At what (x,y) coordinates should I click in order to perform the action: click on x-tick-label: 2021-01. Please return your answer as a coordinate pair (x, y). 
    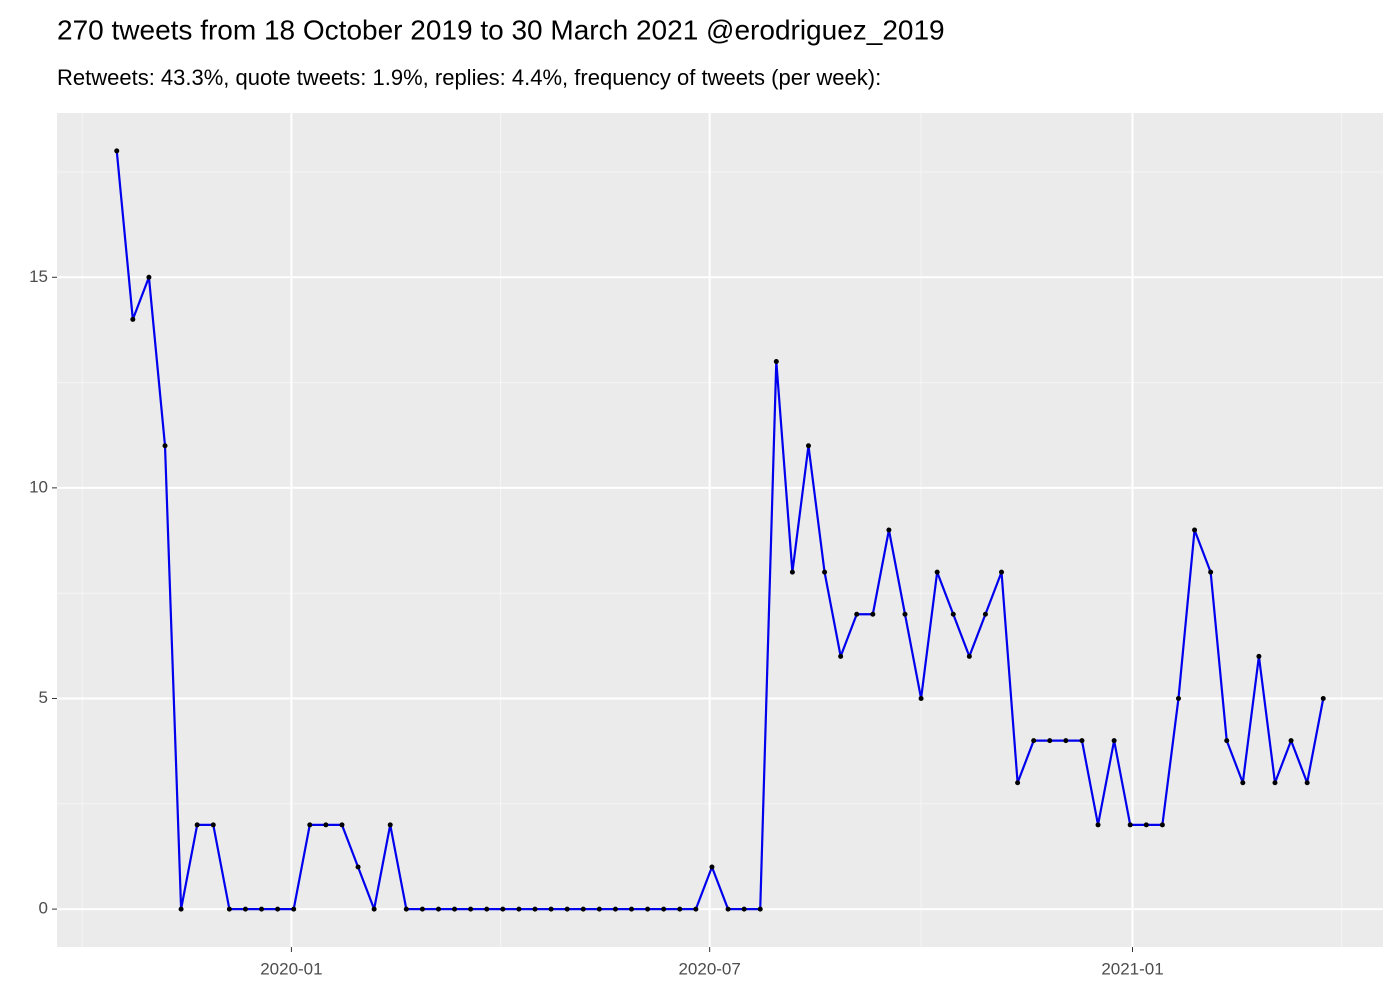
    Looking at the image, I should click on (1132, 968).